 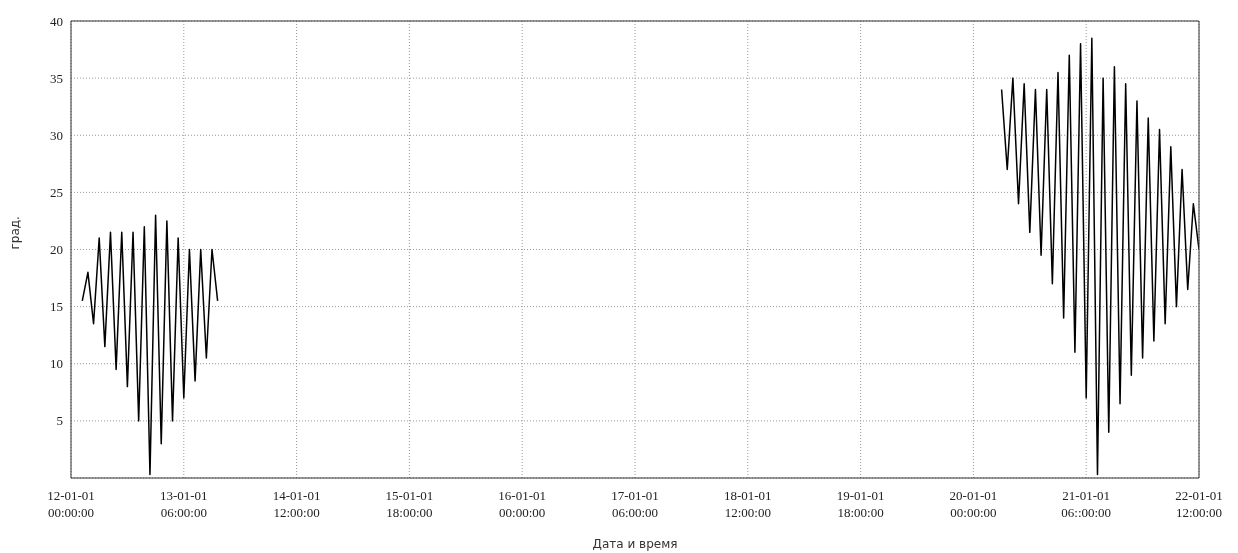 What do you see at coordinates (183, 504) in the screenshot?
I see `x-tick-label: 13-01-01 06:00:00` at bounding box center [183, 504].